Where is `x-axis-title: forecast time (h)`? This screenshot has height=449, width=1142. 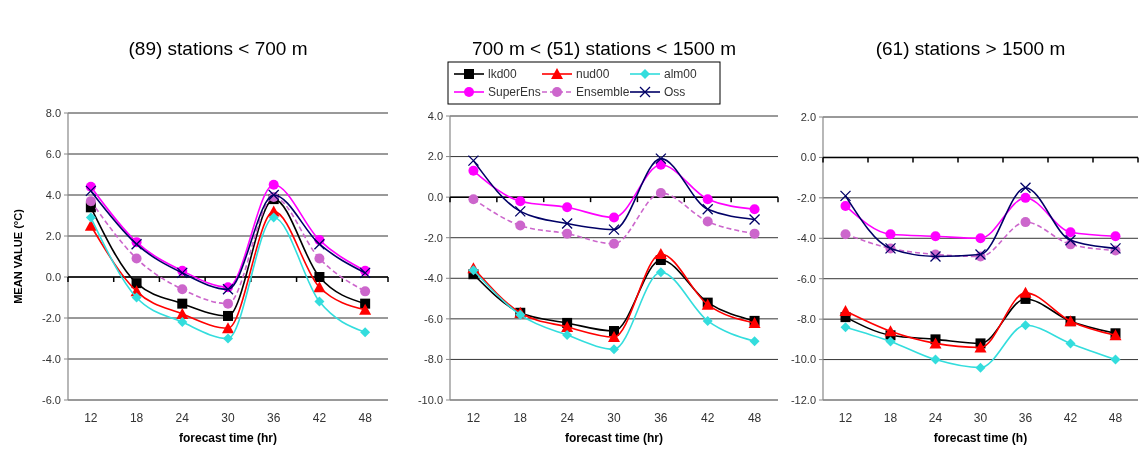 x-axis-title: forecast time (h) is located at coordinates (980, 438).